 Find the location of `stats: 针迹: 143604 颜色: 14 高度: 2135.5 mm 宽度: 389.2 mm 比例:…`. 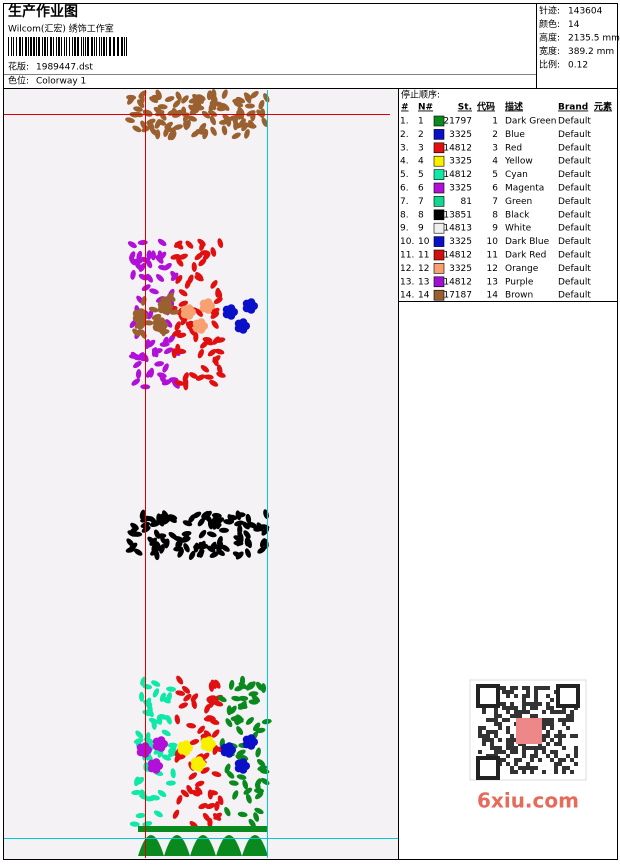

stats: 针迹: 143604 颜色: 14 高度: 2135.5 mm 宽度: 389.2 mm 比例:… is located at coordinates (579, 38).